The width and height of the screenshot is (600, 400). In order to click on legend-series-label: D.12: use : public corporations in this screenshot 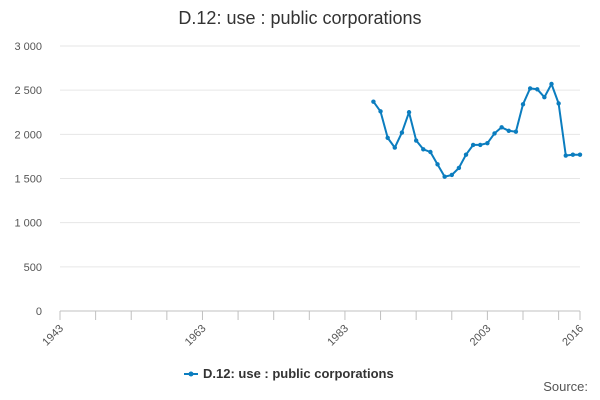, I will do `click(298, 373)`.